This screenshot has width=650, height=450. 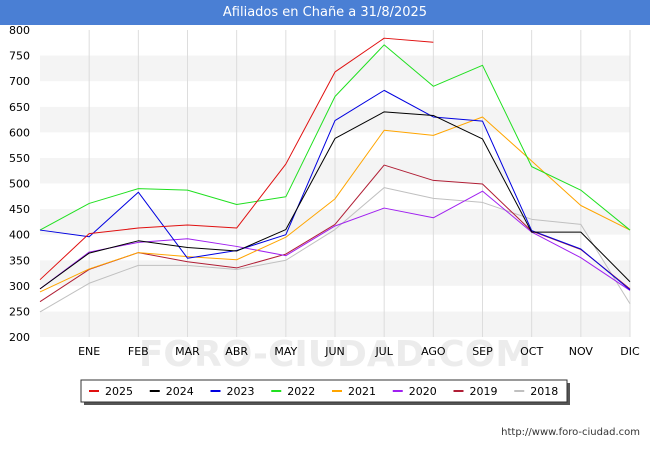 What do you see at coordinates (19, 107) in the screenshot?
I see `y-tick-label: 650` at bounding box center [19, 107].